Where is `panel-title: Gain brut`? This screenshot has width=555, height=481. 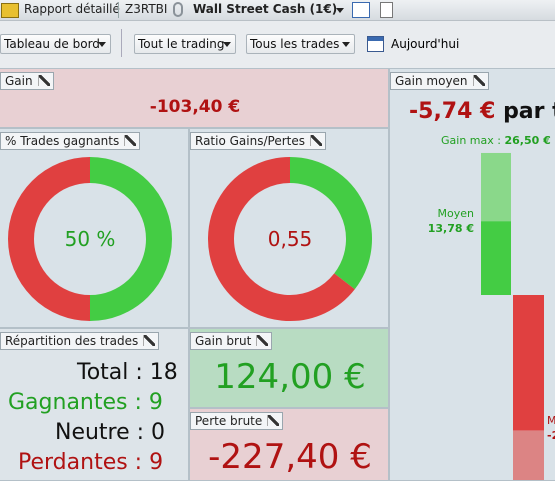 panel-title: Gain brut is located at coordinates (231, 341).